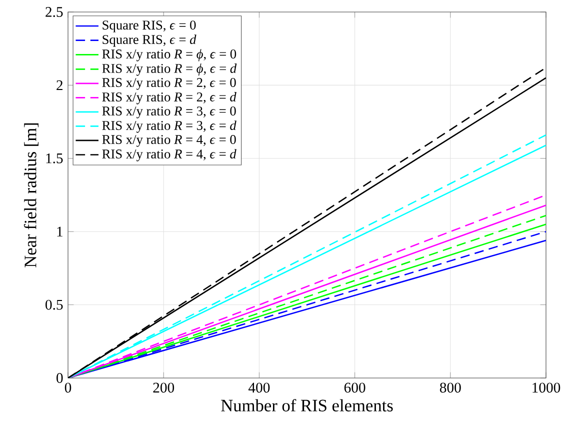 The height and width of the screenshot is (442, 567). What do you see at coordinates (59, 85) in the screenshot?
I see `y-tick-label: 2` at bounding box center [59, 85].